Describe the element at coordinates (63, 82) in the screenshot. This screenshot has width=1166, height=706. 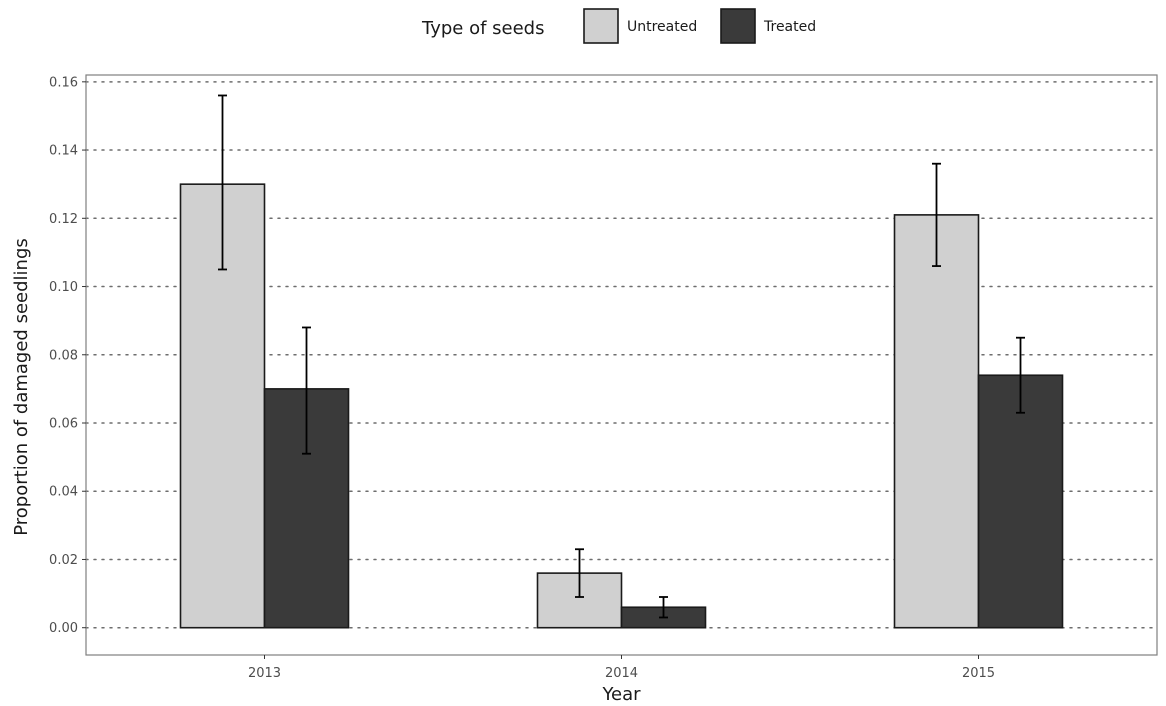
I see `y-tick-label: 0.16` at that location.